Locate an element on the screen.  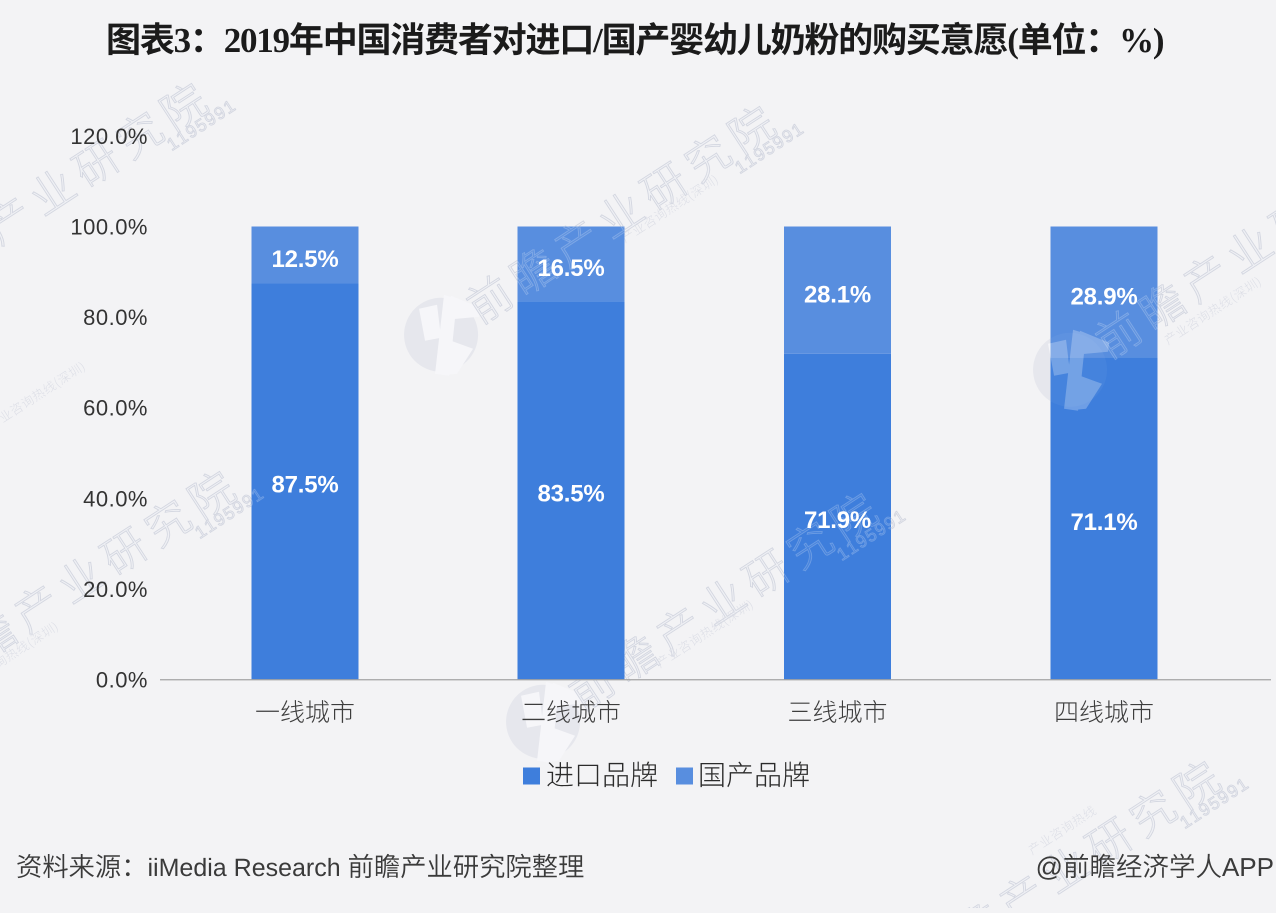
svg-text: 40.0% is located at coordinates (115, 498).